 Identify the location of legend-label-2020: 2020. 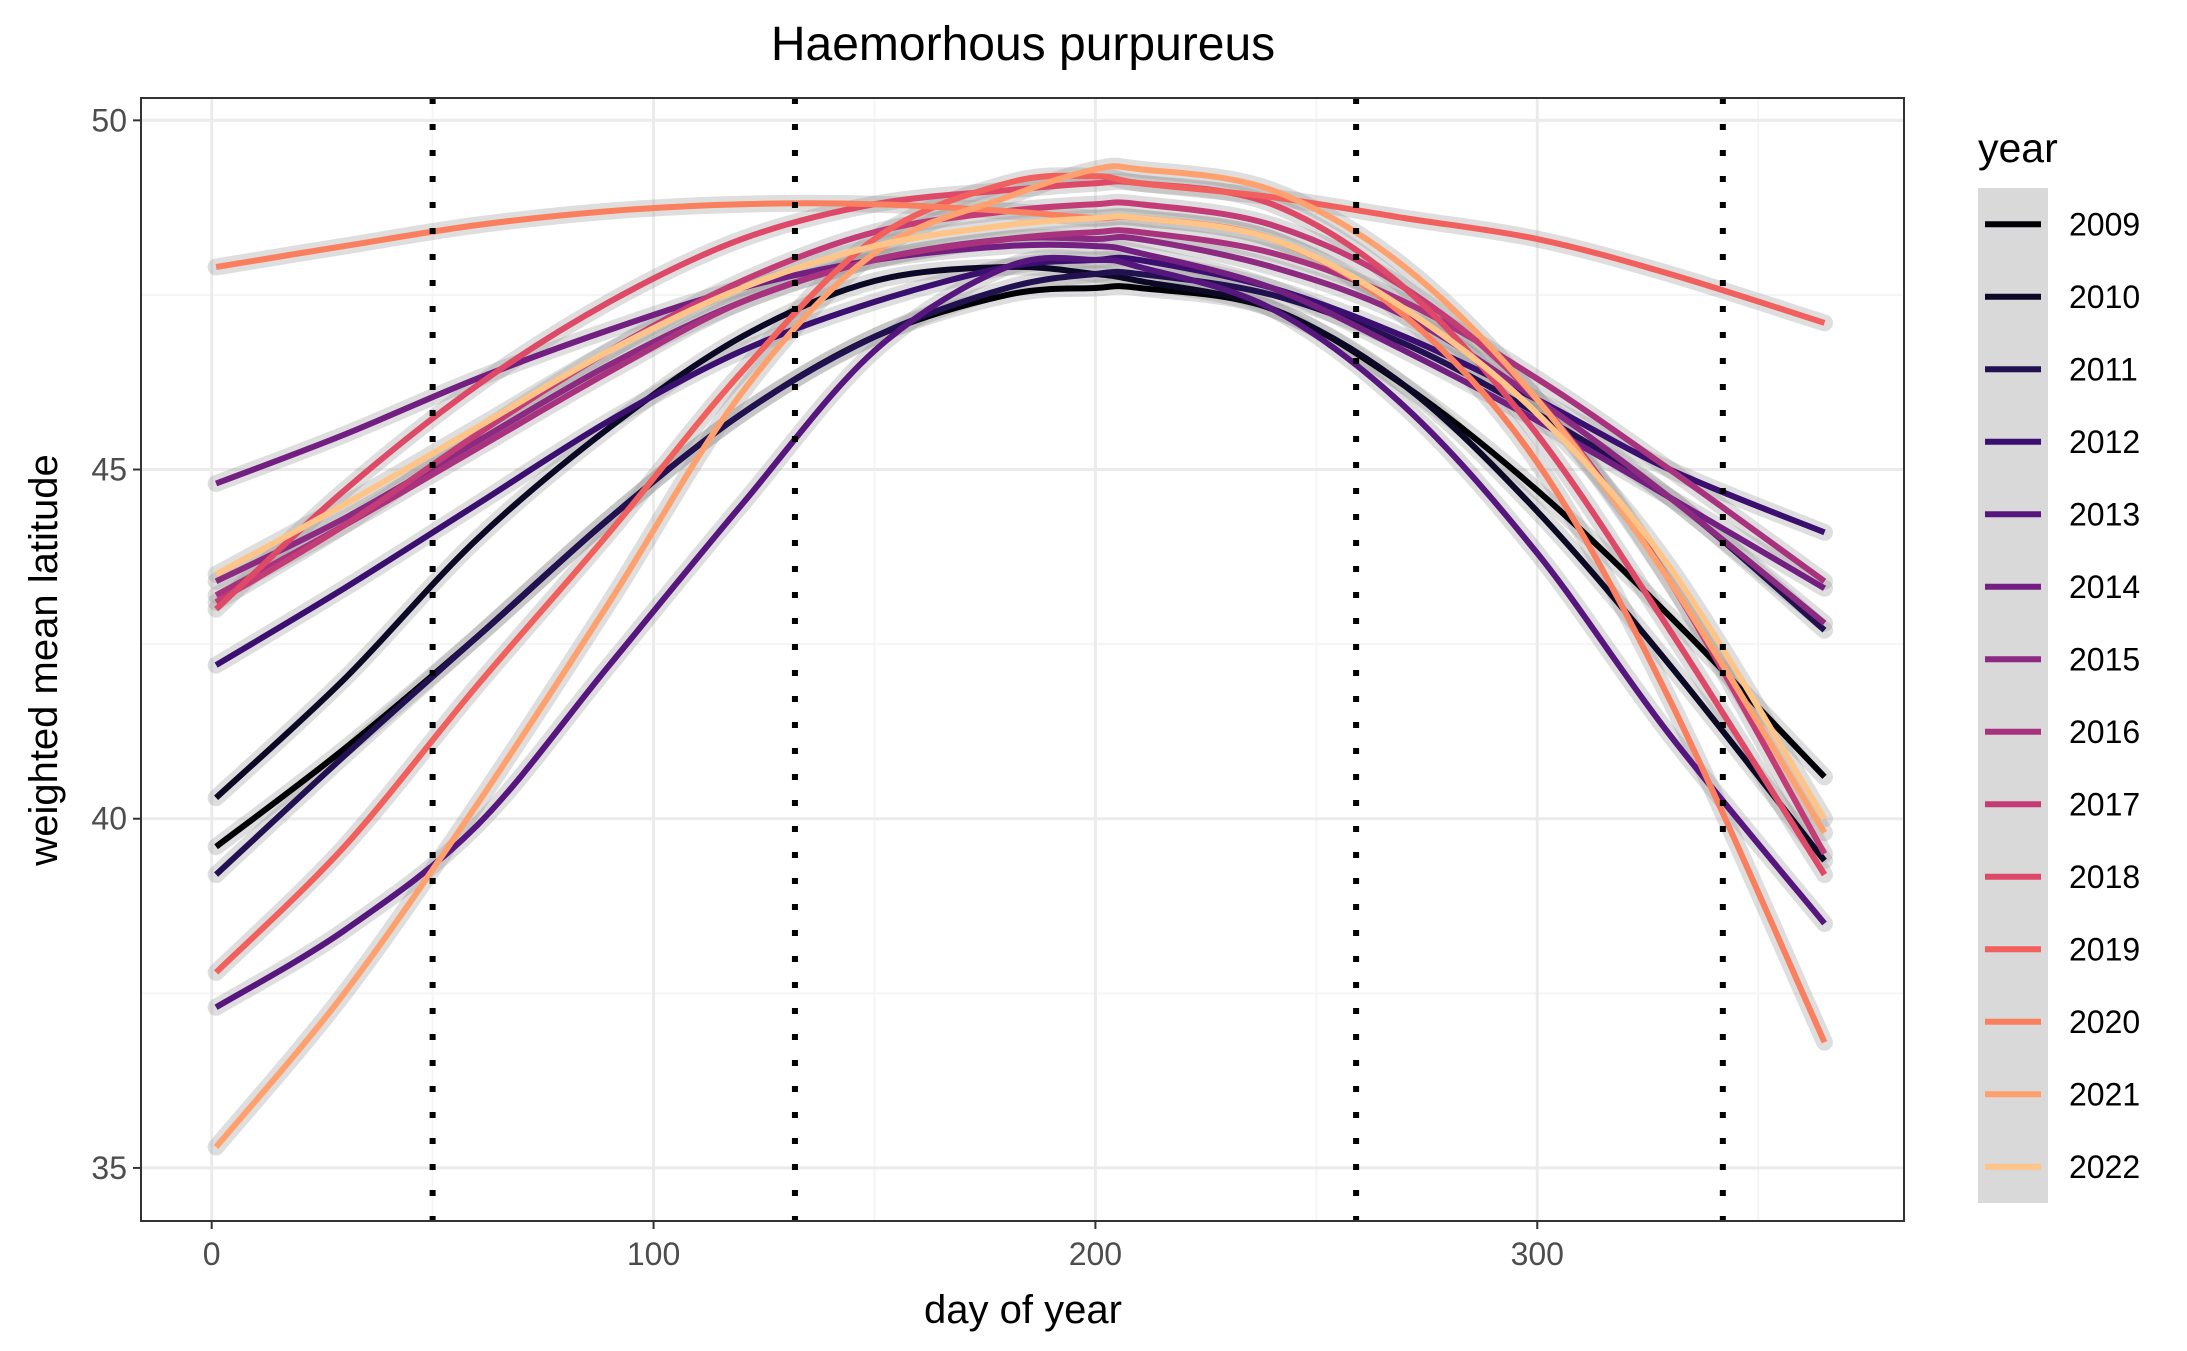
(2104, 1022).